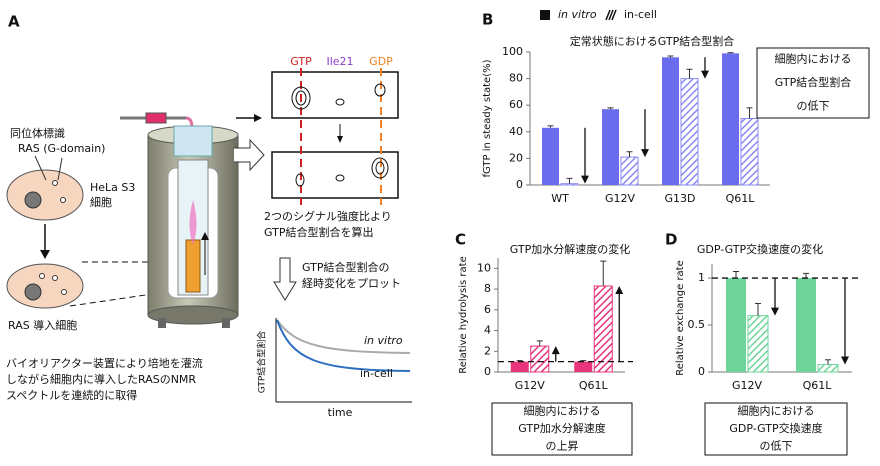 Image resolution: width=880 pixels, height=466 pixels. I want to click on callout-text: の低下, so click(813, 105).